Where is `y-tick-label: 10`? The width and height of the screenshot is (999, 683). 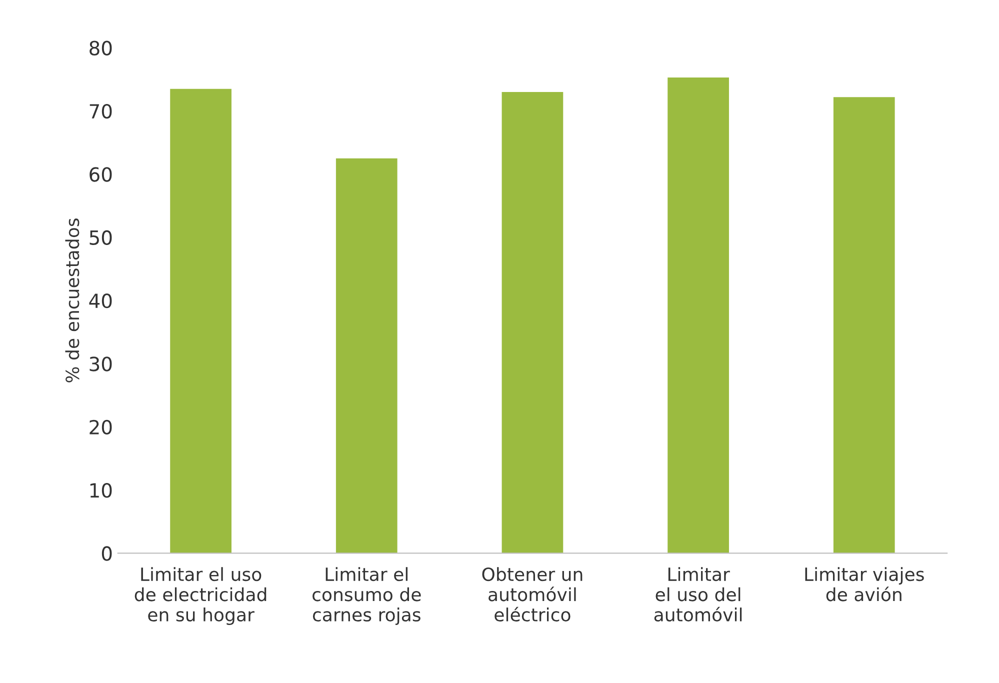
y-tick-label: 10 is located at coordinates (101, 490).